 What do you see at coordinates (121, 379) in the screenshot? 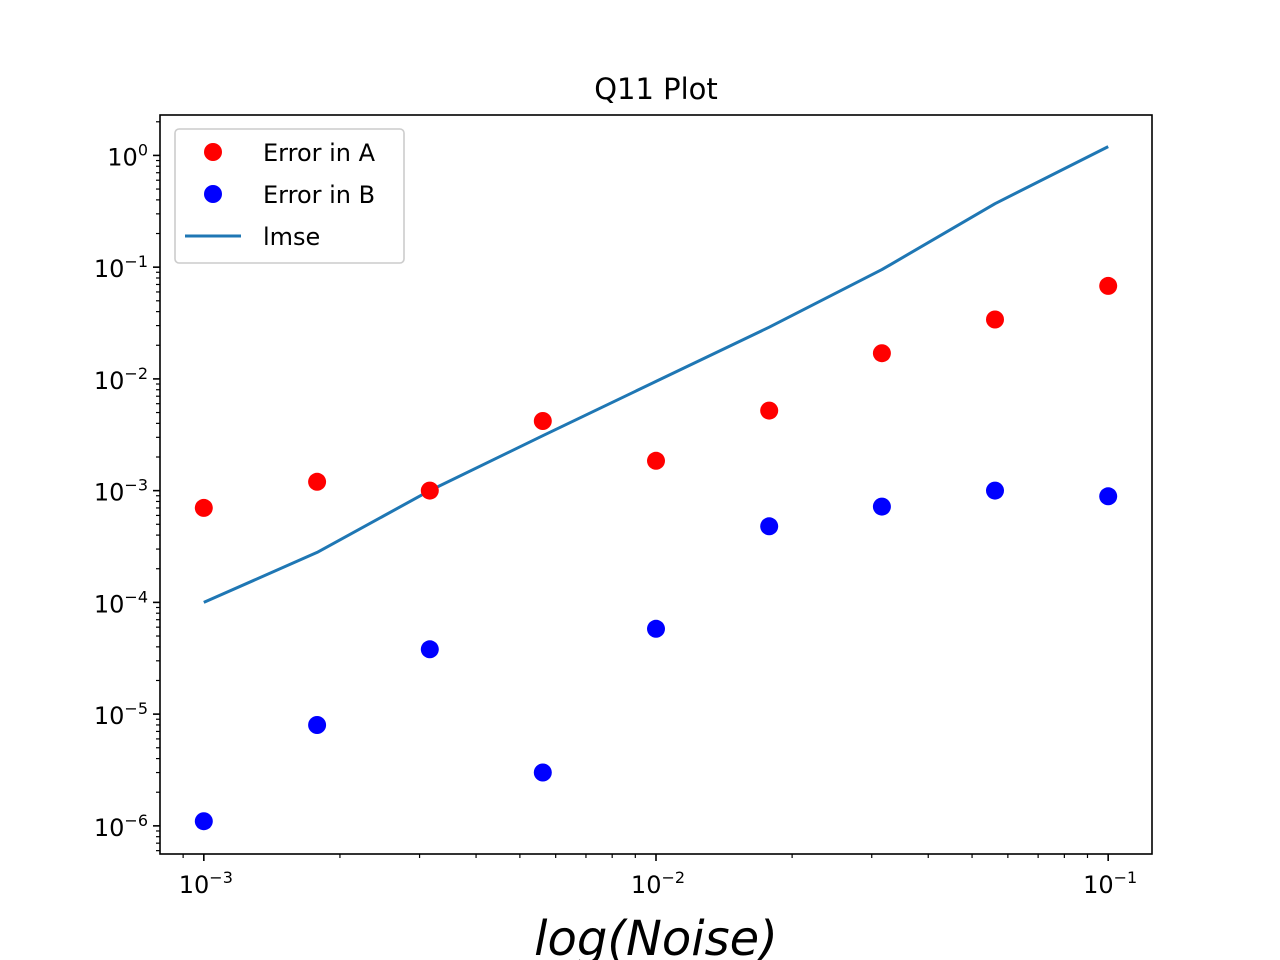
I see `y-tick-label-2: 10⁻²` at bounding box center [121, 379].